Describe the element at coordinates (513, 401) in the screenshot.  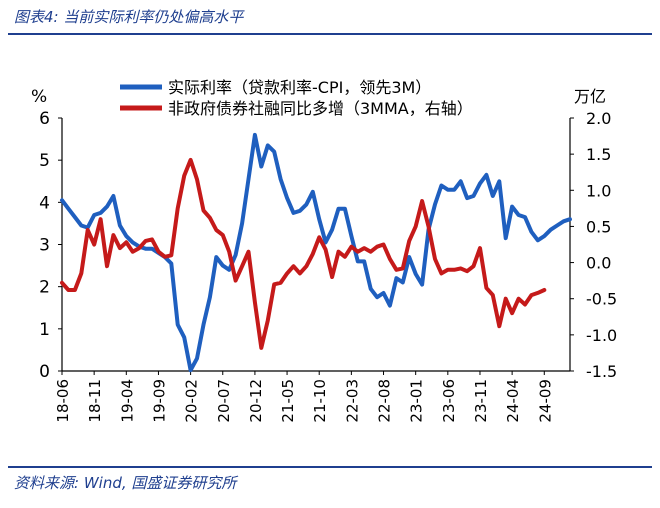
I see `x-tick-label: 24-04` at that location.